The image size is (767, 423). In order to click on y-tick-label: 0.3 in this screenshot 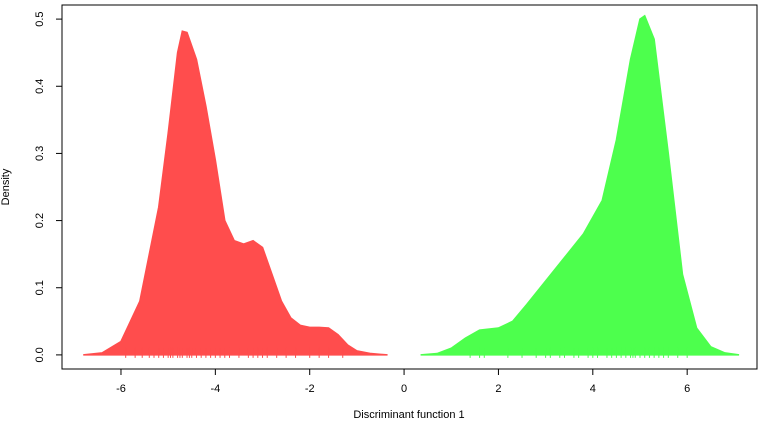, I will do `click(40, 153)`.